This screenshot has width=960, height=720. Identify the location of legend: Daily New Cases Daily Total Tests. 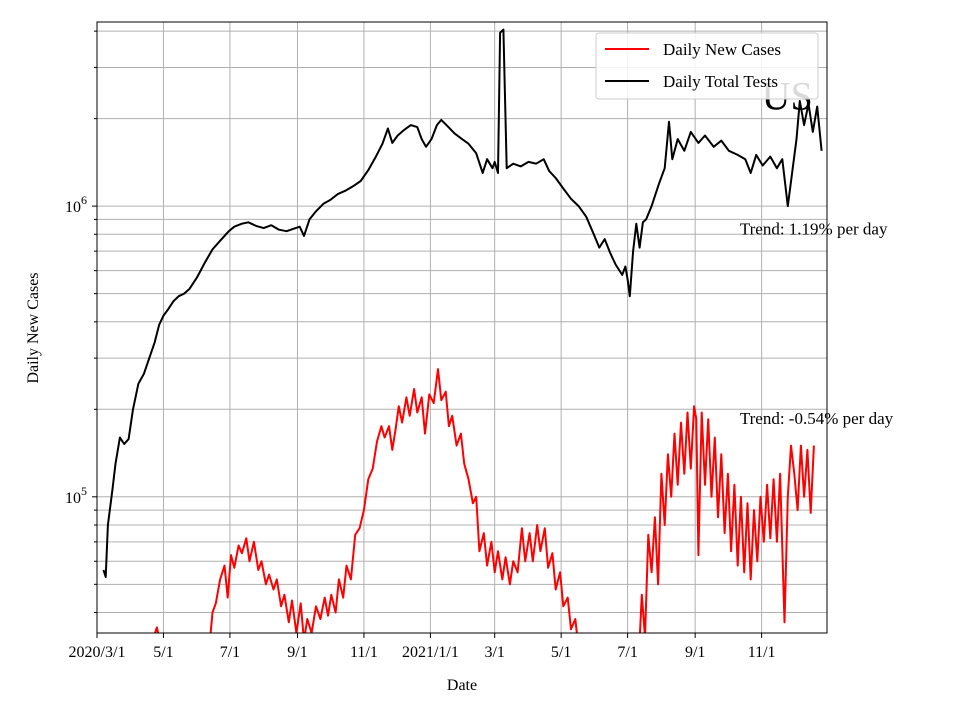
(707, 66).